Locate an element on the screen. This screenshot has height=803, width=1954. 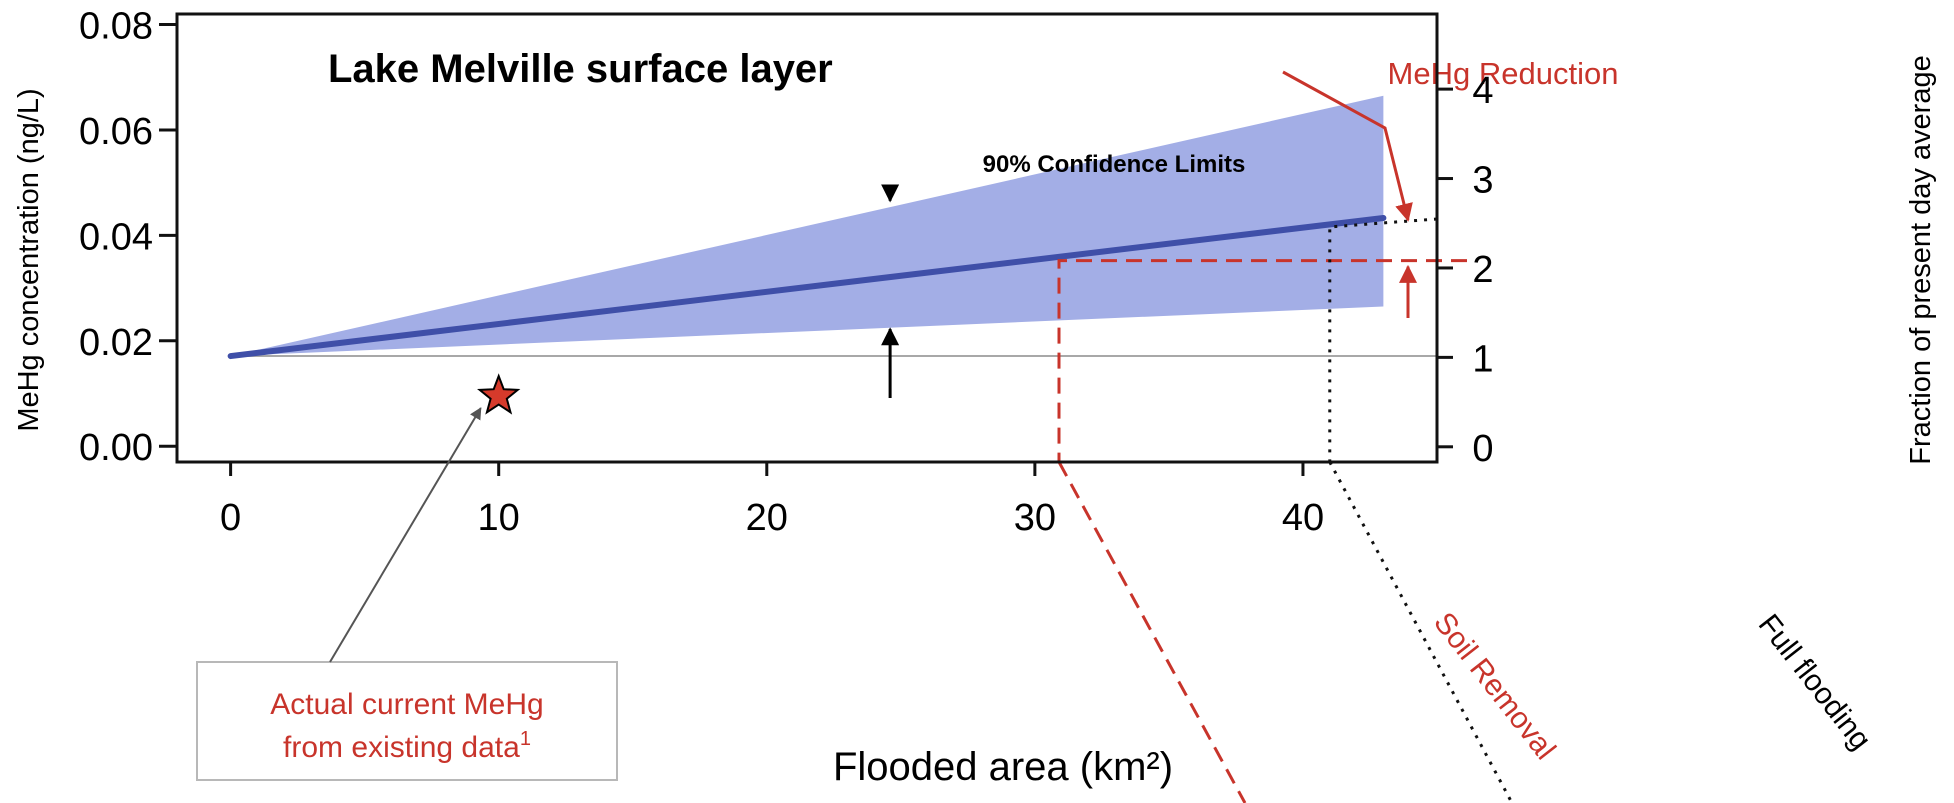
y-tick-label-4: 0.08 is located at coordinates (116, 27).